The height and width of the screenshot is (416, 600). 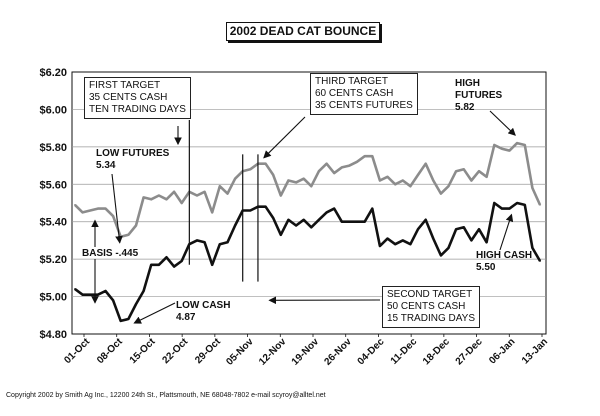 I want to click on low-cash-label: LOW CASH 4.87, so click(x=203, y=312).